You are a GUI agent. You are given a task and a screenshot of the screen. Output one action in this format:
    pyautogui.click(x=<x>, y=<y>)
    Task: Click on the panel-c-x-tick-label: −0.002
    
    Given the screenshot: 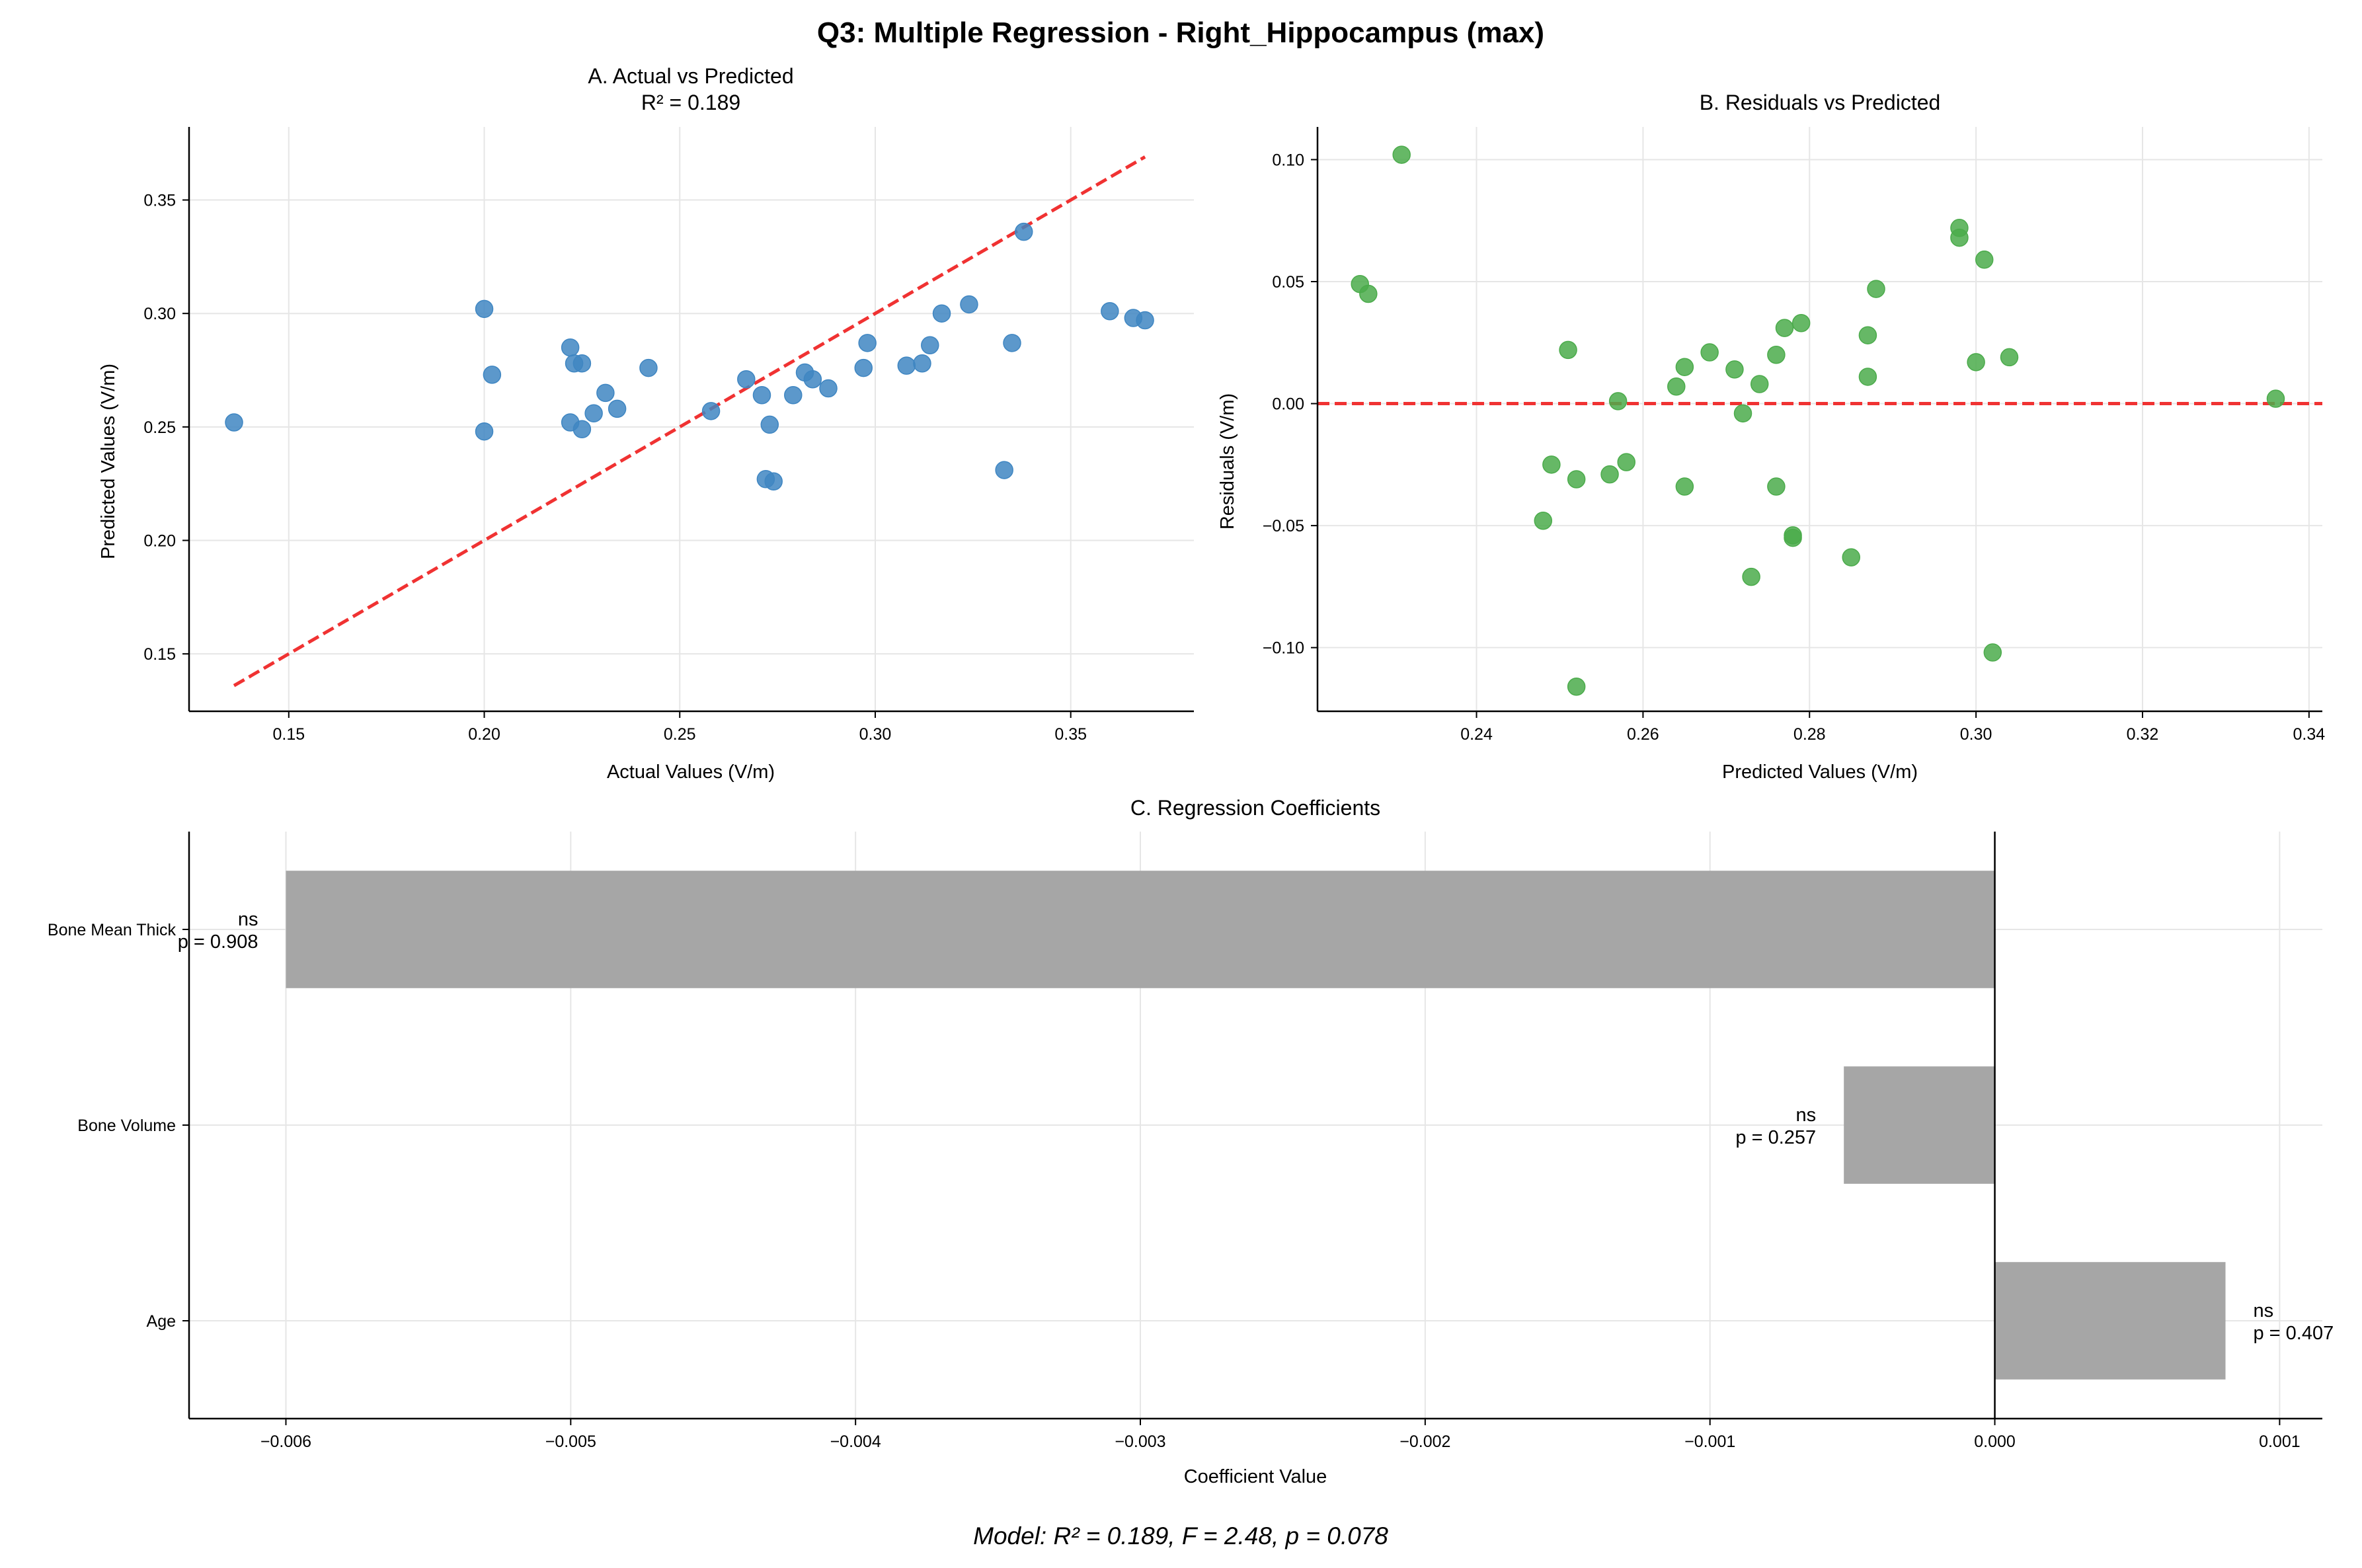 What is the action you would take?
    pyautogui.click(x=1424, y=1441)
    